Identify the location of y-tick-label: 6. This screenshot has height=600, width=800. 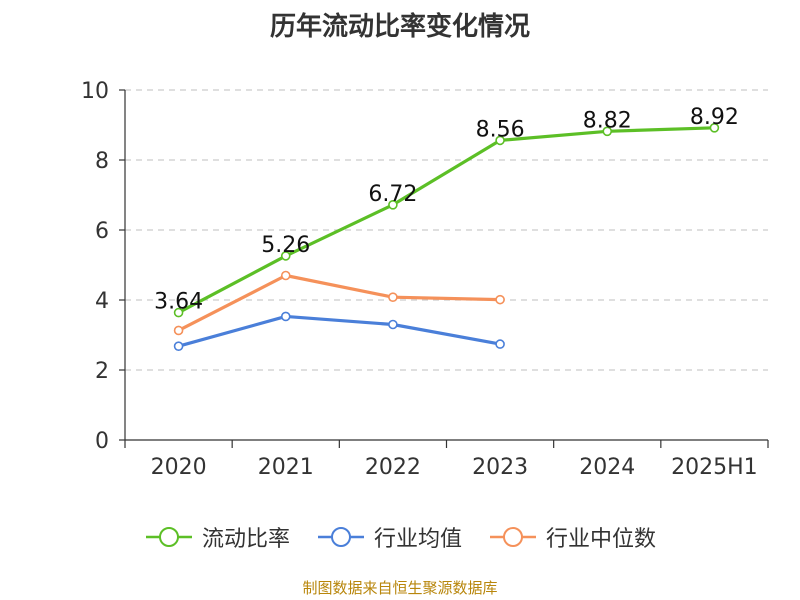
(102, 231).